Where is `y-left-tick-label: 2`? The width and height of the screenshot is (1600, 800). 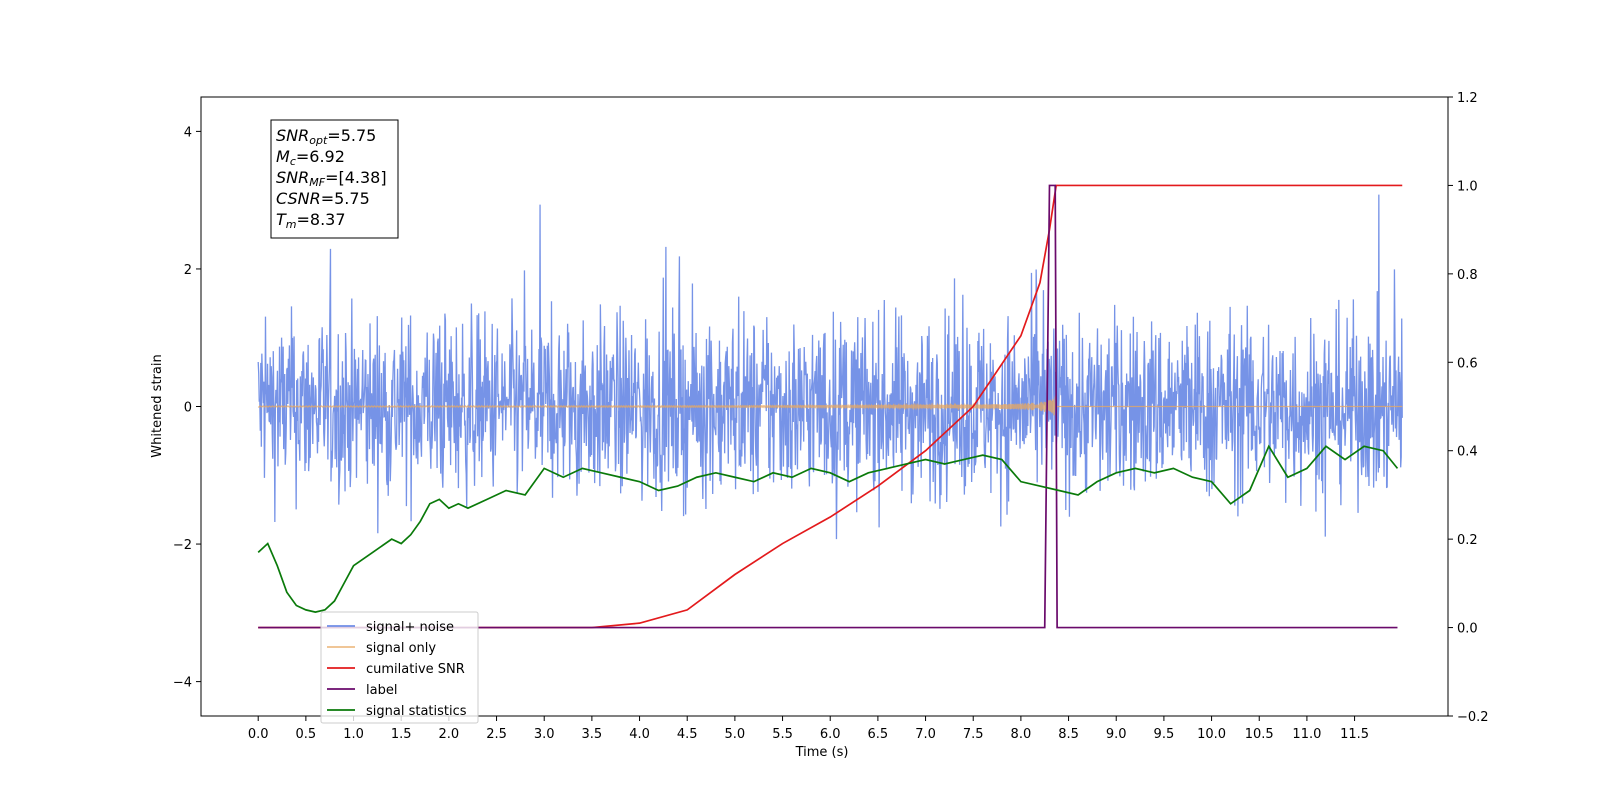 y-left-tick-label: 2 is located at coordinates (188, 270).